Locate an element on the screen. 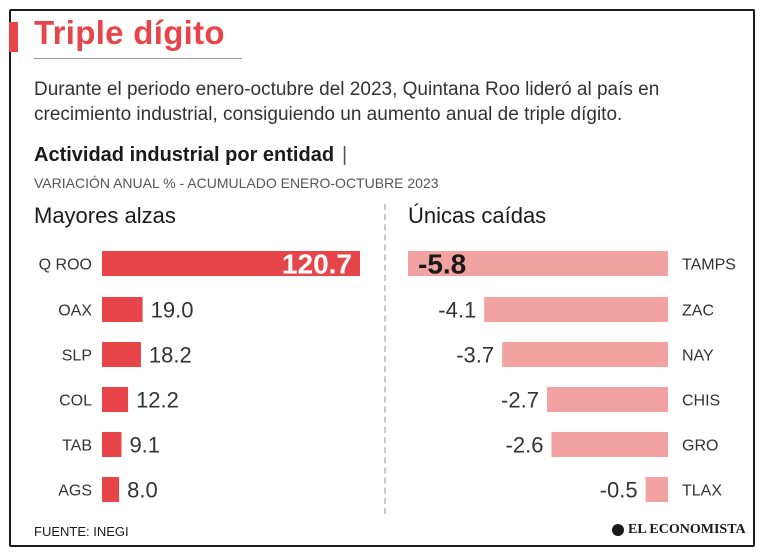  rise-value-label-3: 12.2 is located at coordinates (157, 400).